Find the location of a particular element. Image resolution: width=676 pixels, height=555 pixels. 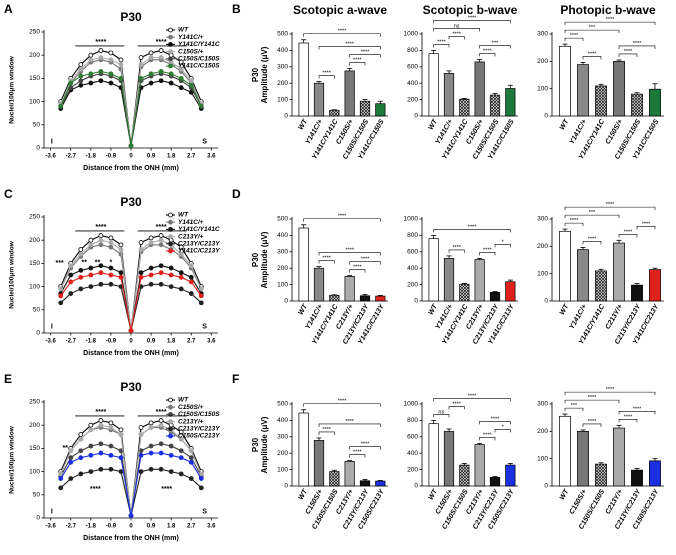

x-tick-label: -2.7 is located at coordinates (71, 342).